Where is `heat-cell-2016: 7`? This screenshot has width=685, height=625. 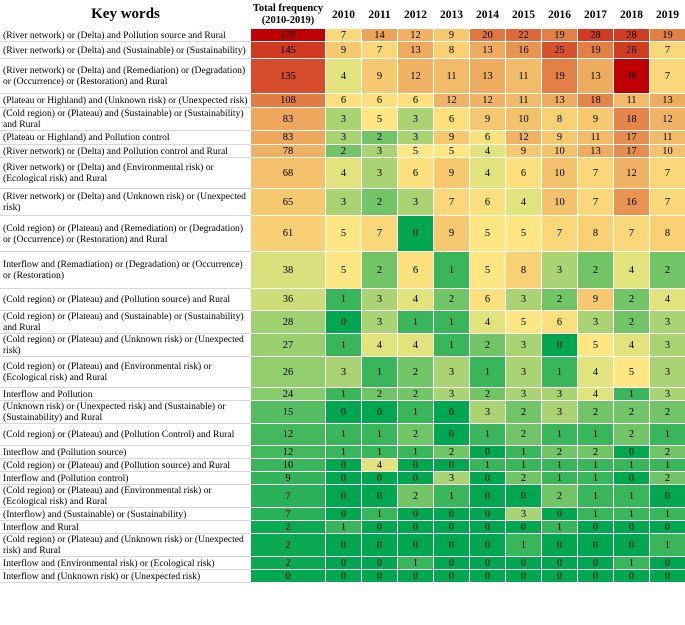 heat-cell-2016: 7 is located at coordinates (559, 233).